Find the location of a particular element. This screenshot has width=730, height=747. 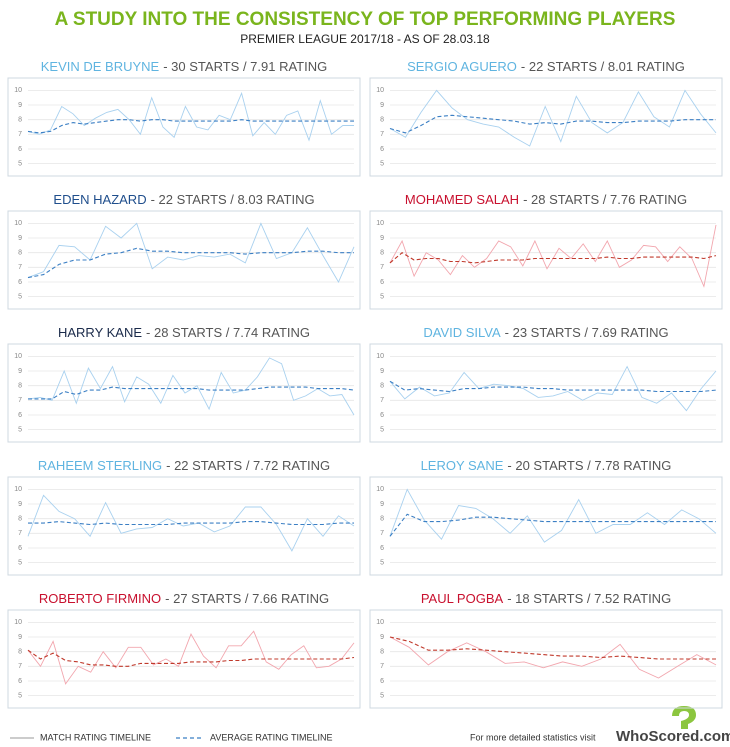

panel-title: HARRY KANE - 28 STARTS / 7.74 RATING is located at coordinates (184, 332).